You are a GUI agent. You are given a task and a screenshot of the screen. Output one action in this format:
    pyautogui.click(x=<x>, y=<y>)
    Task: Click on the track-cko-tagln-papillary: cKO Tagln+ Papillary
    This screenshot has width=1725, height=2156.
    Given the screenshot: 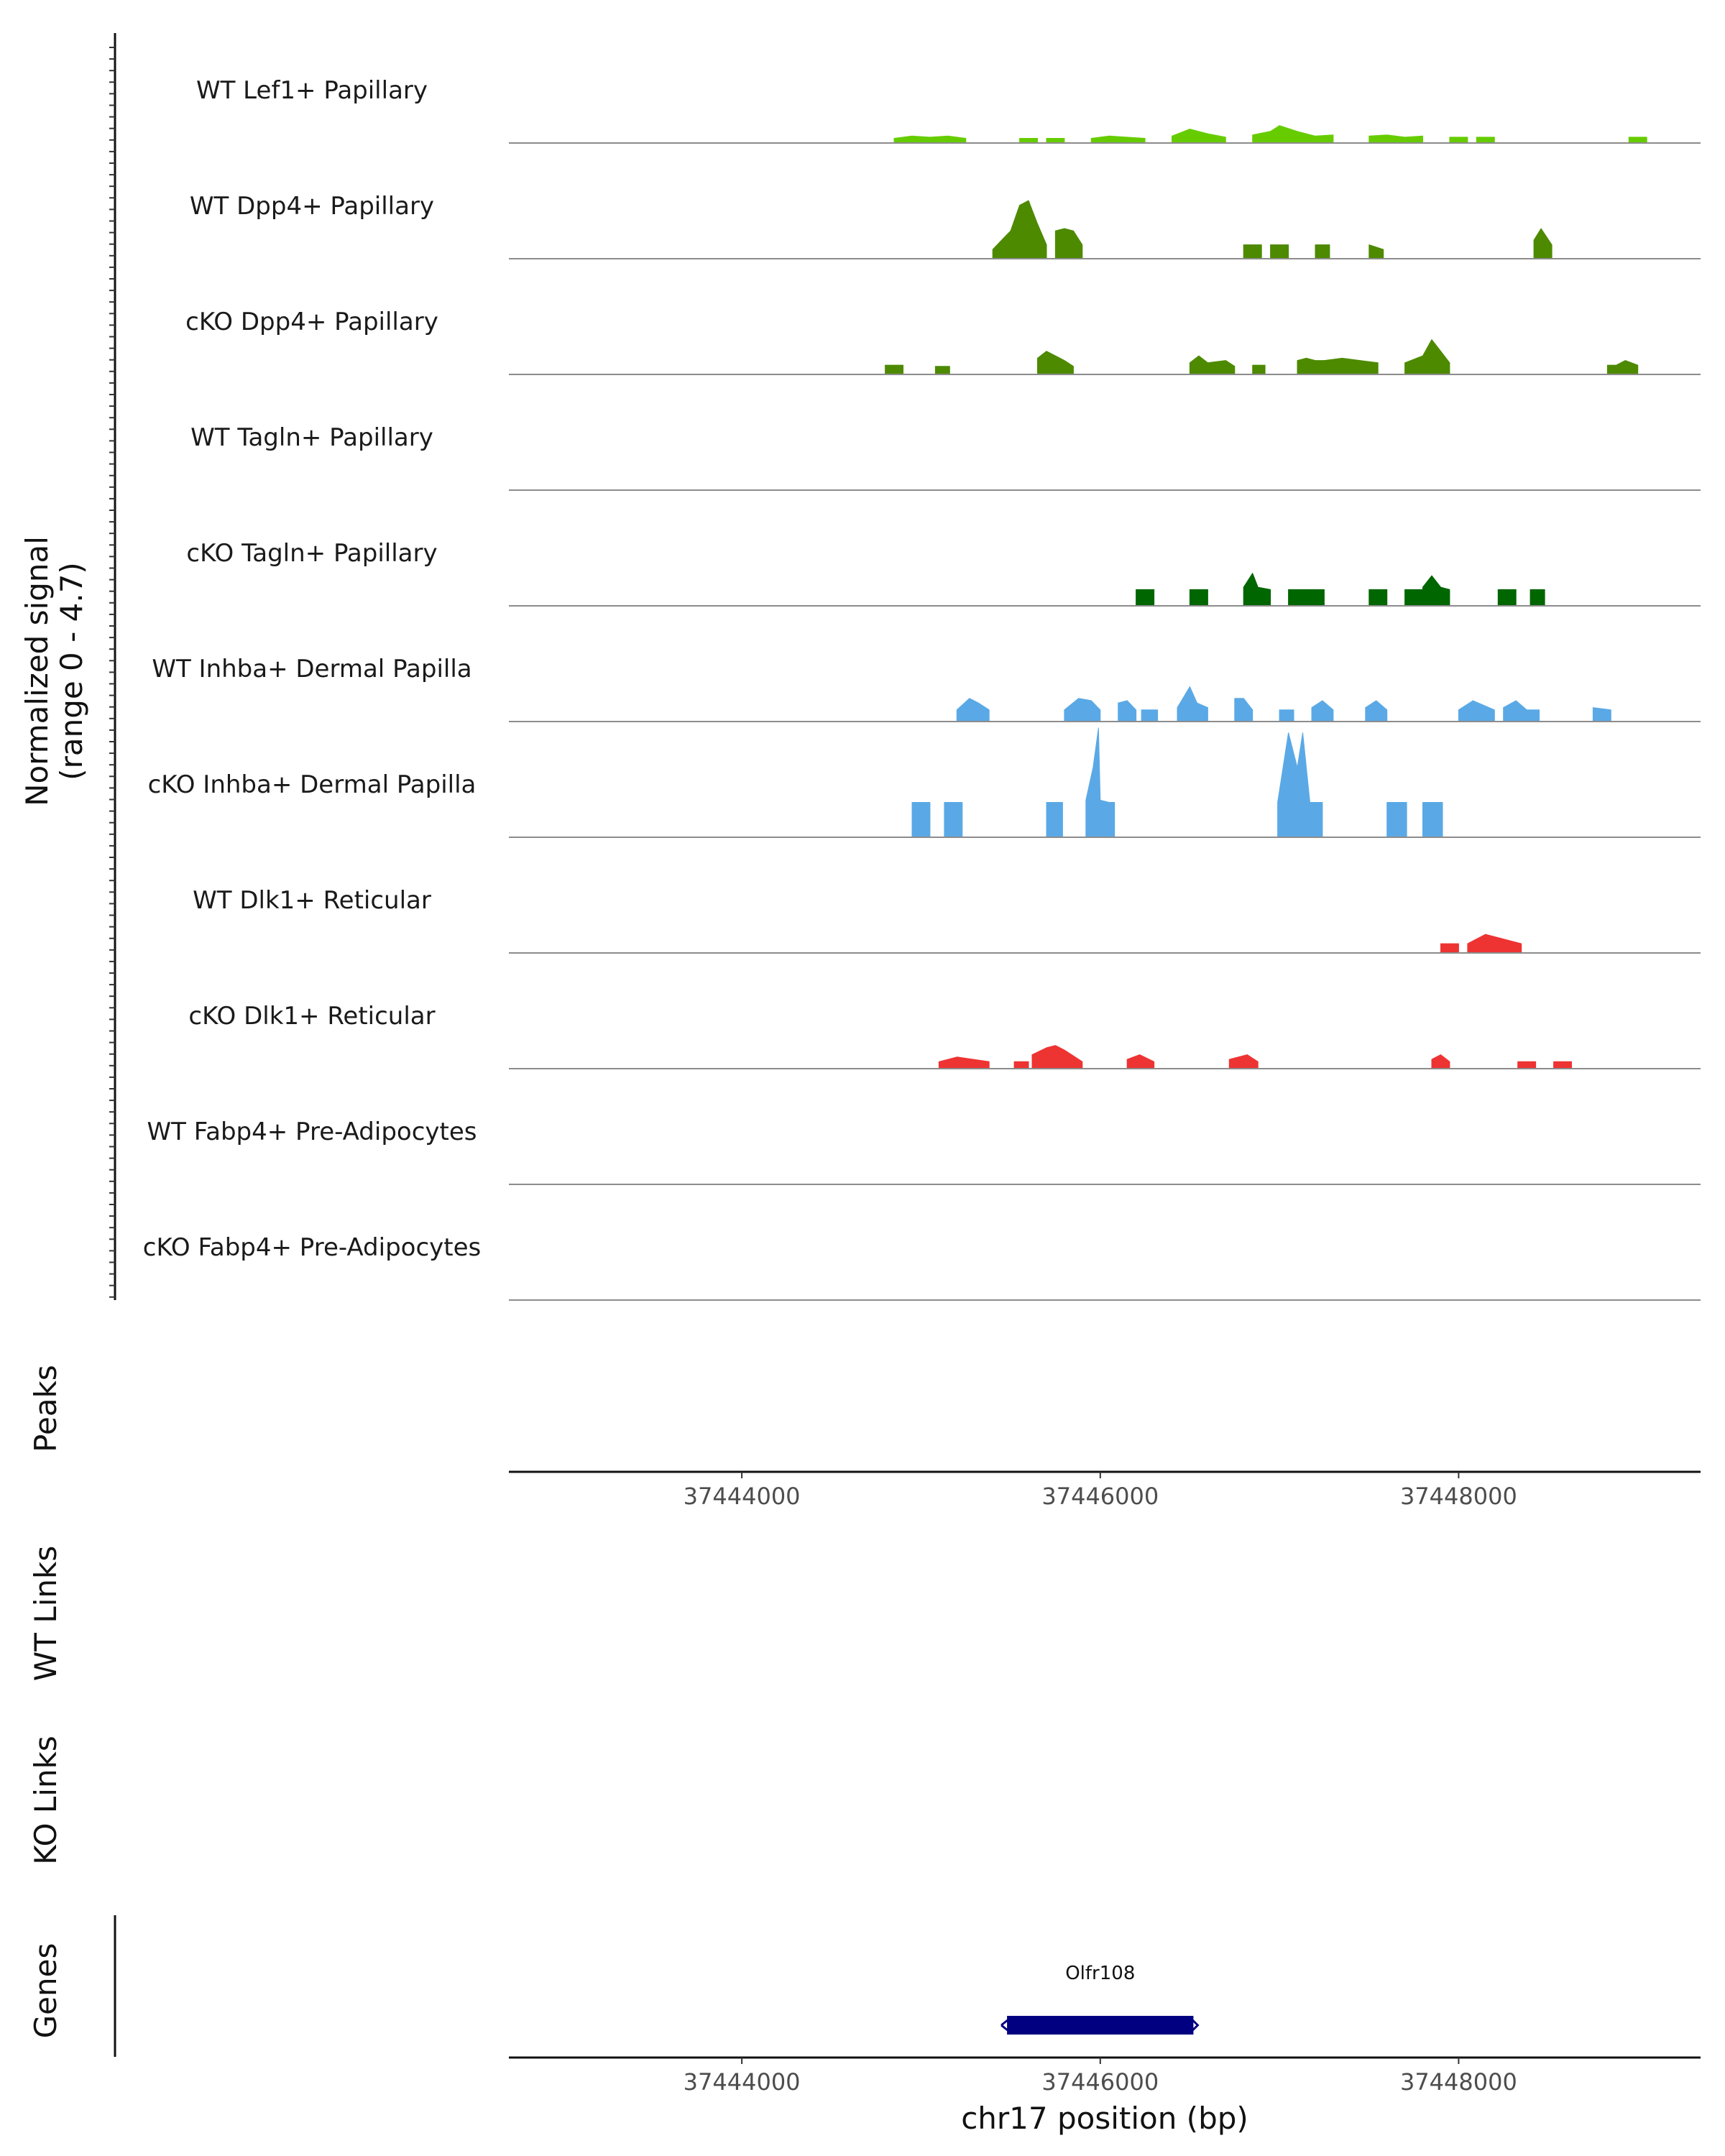 What is the action you would take?
    pyautogui.click(x=943, y=573)
    